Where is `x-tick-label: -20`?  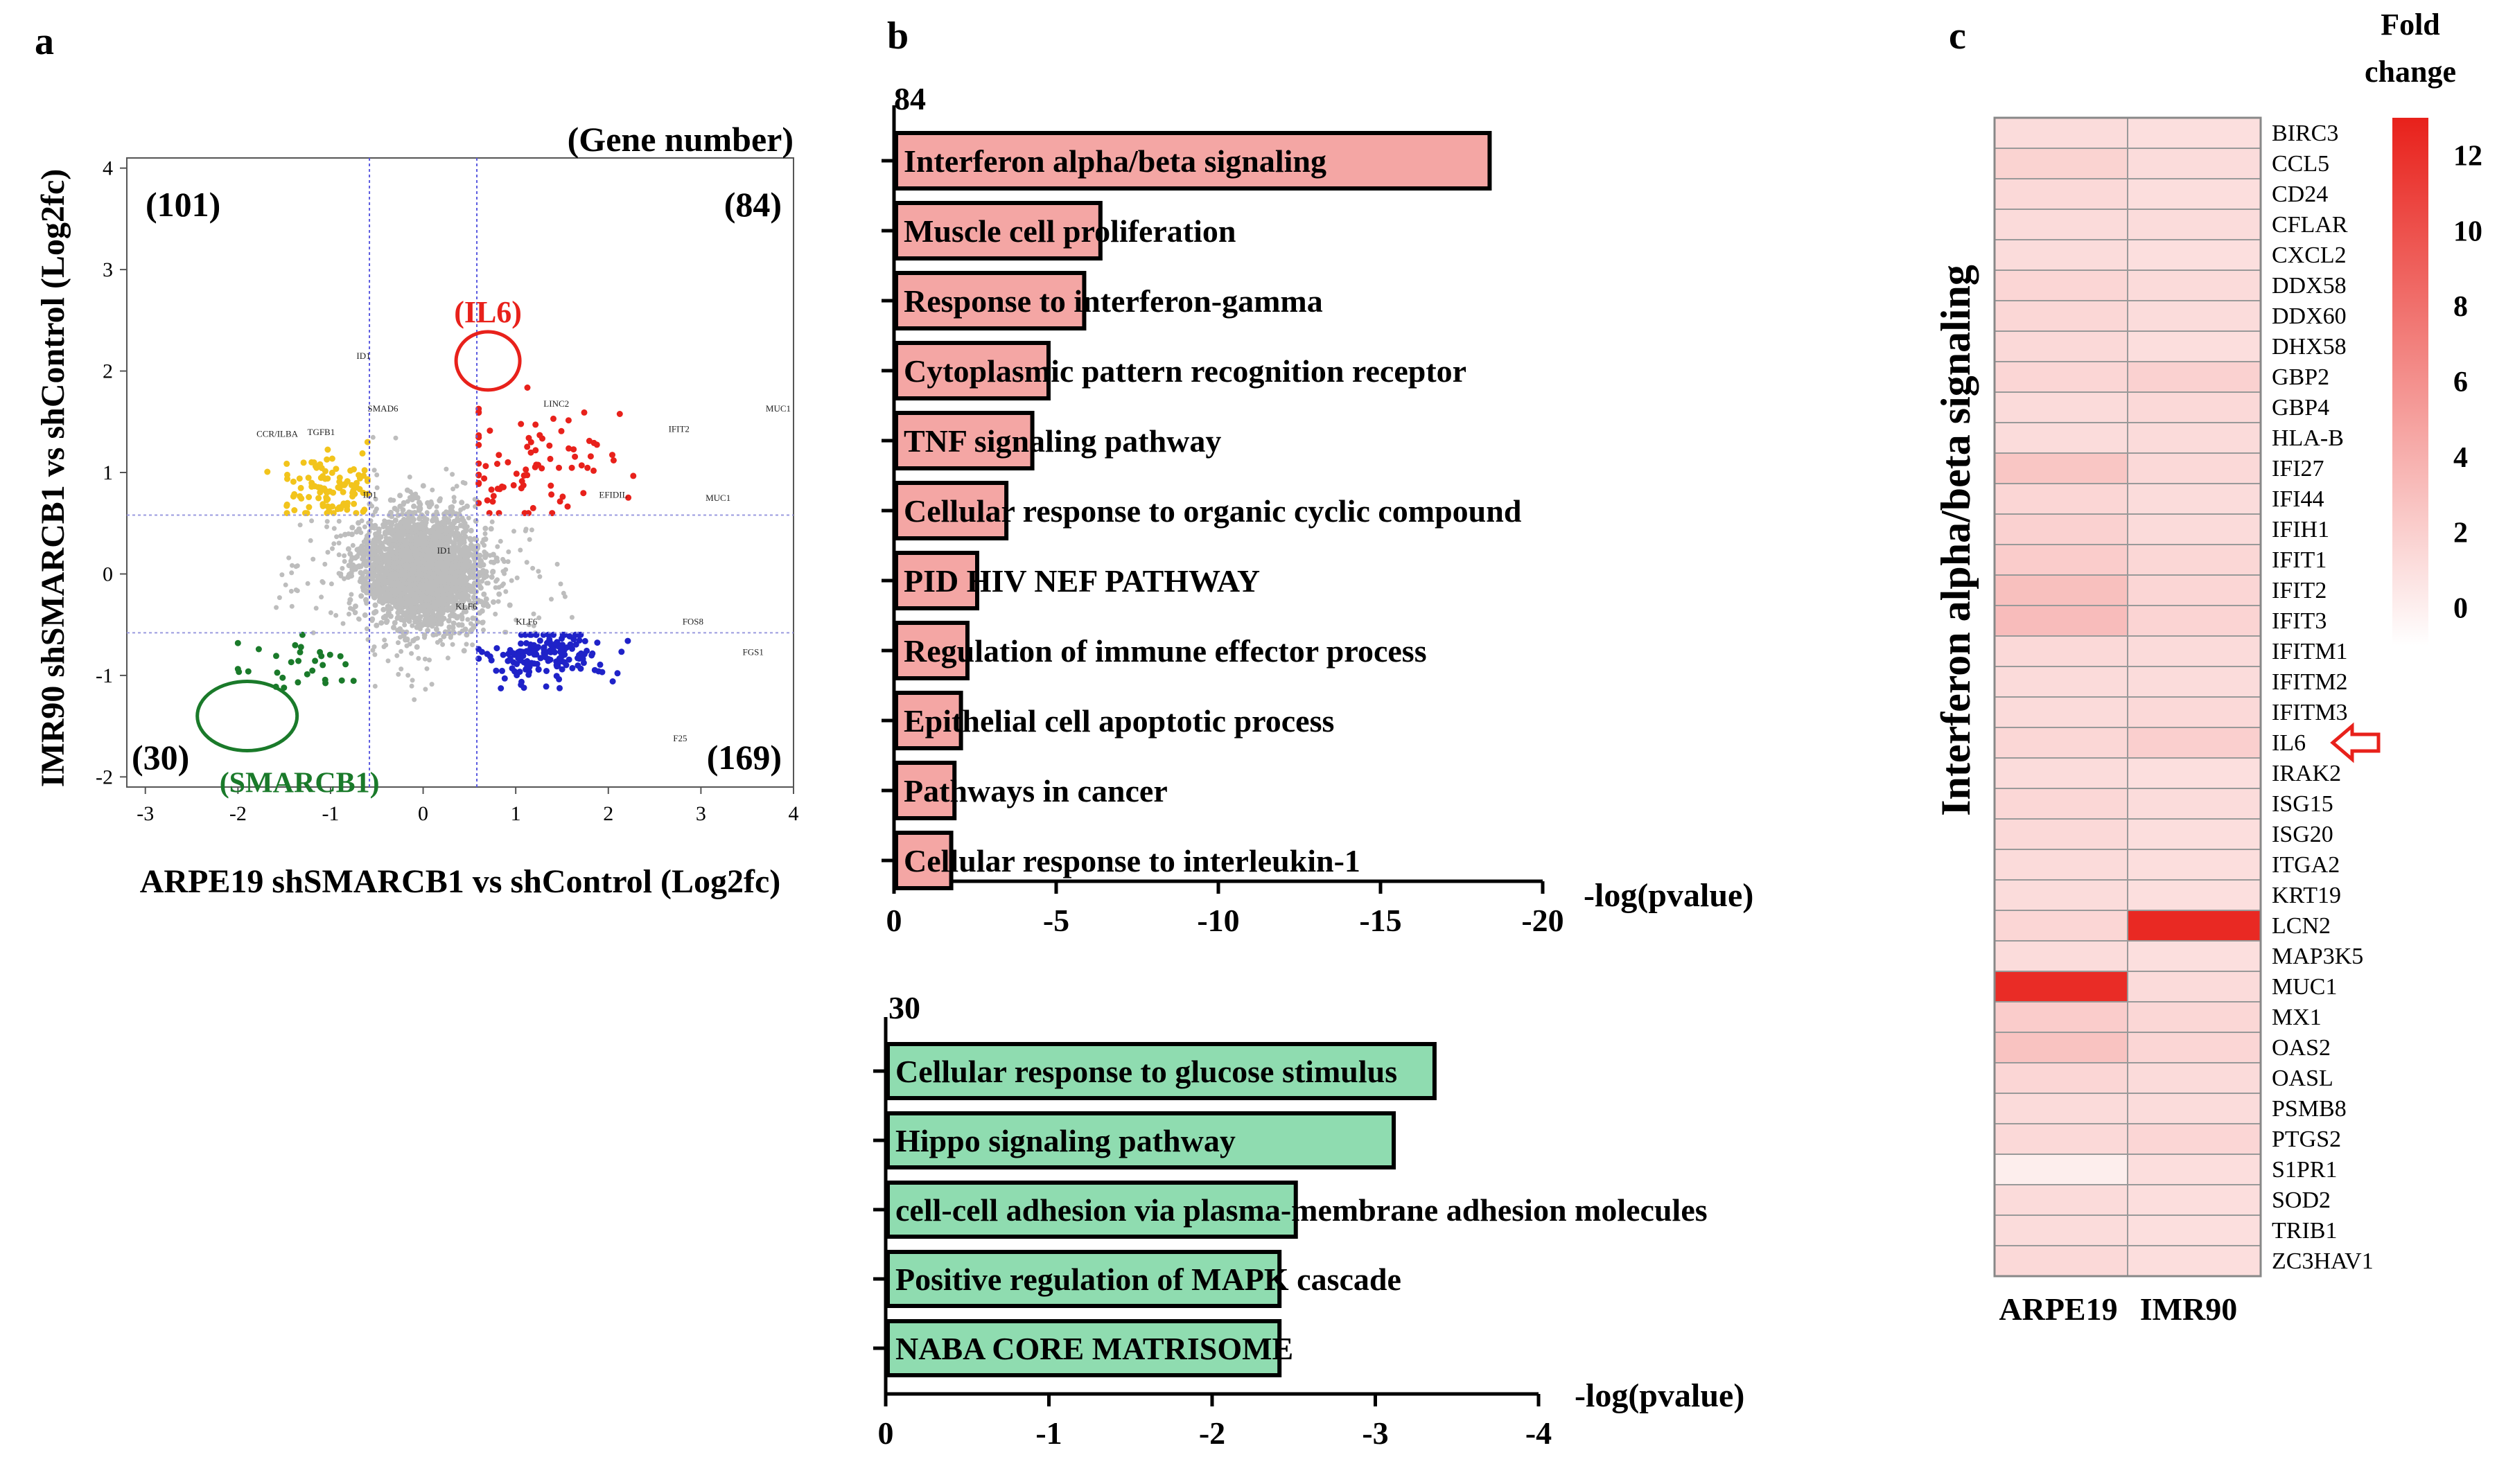 x-tick-label: -20 is located at coordinates (1542, 920).